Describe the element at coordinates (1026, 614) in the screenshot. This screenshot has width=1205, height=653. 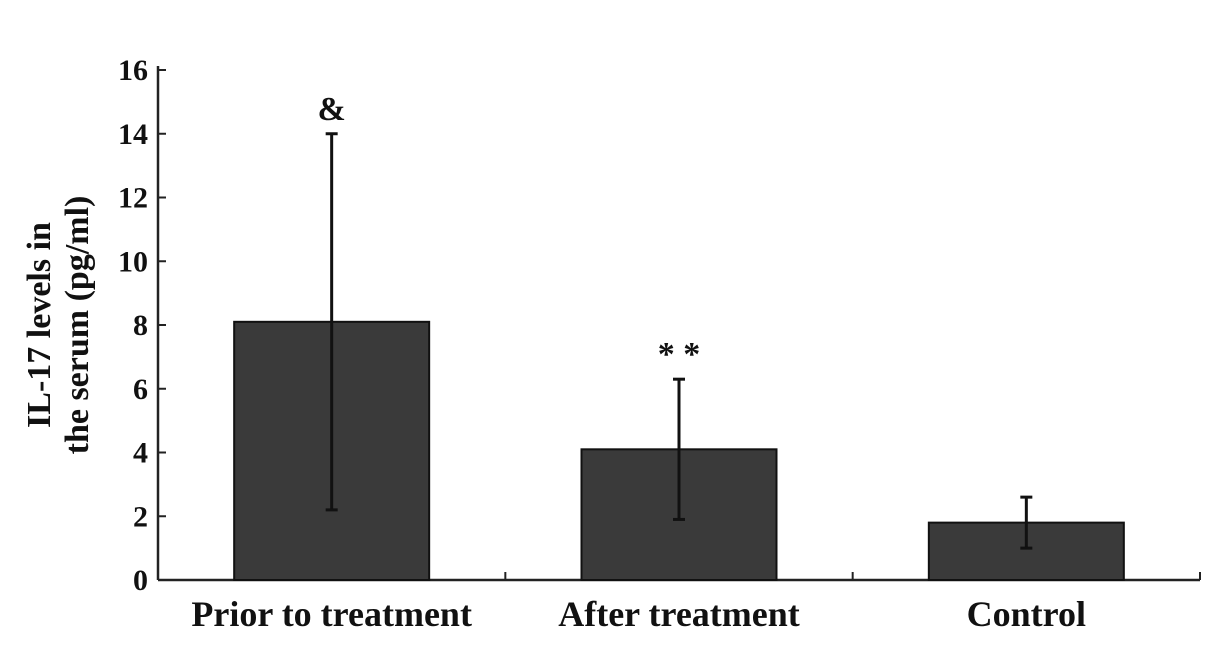
I see `x-tick-label: Control` at that location.